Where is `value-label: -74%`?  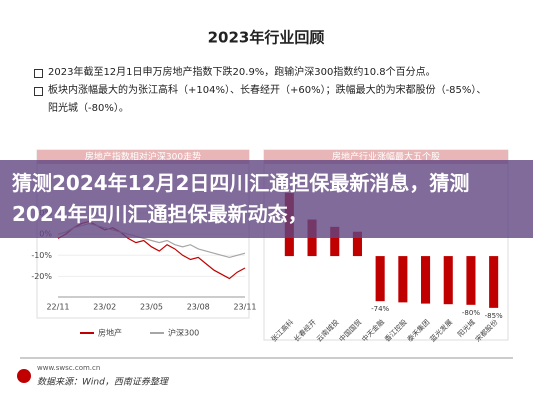 value-label: -74% is located at coordinates (380, 309).